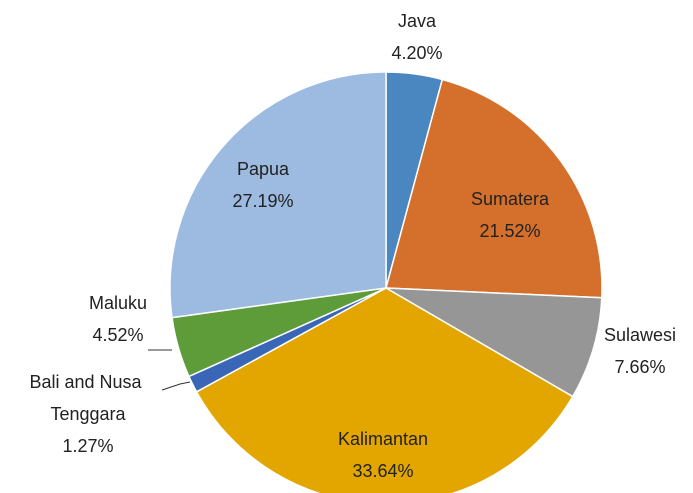  What do you see at coordinates (509, 231) in the screenshot?
I see `value-label: 21.52%` at bounding box center [509, 231].